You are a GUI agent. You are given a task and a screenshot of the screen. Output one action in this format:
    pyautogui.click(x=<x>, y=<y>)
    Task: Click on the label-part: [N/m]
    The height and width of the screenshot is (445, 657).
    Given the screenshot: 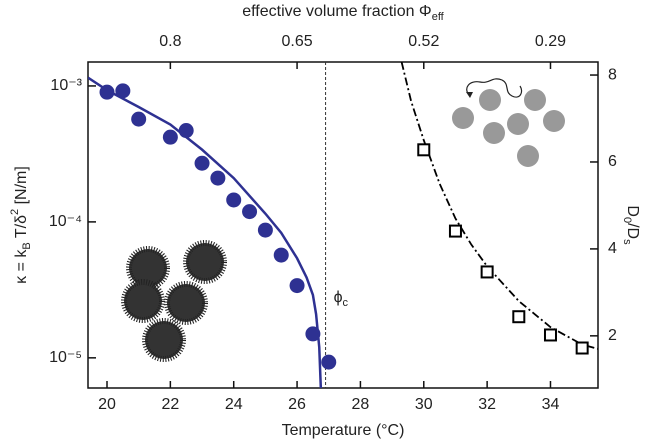 What is the action you would take?
    pyautogui.click(x=21, y=187)
    